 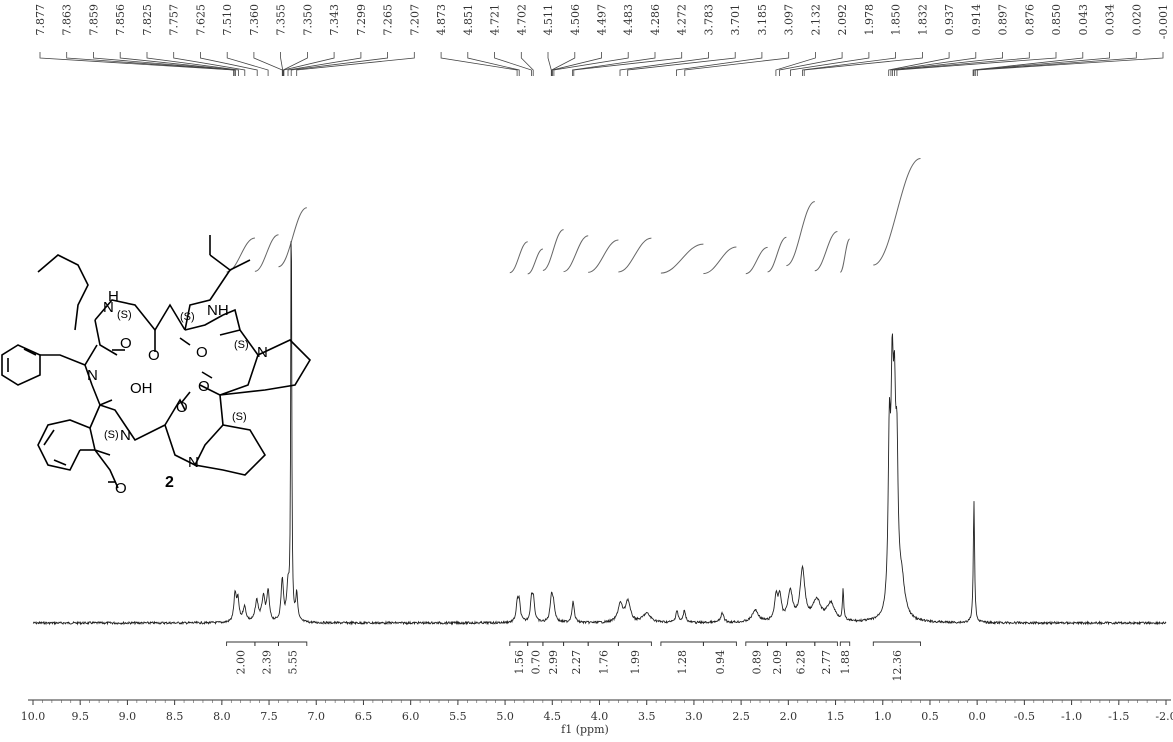 What do you see at coordinates (495, 20) in the screenshot?
I see `peak-label: 4.721` at bounding box center [495, 20].